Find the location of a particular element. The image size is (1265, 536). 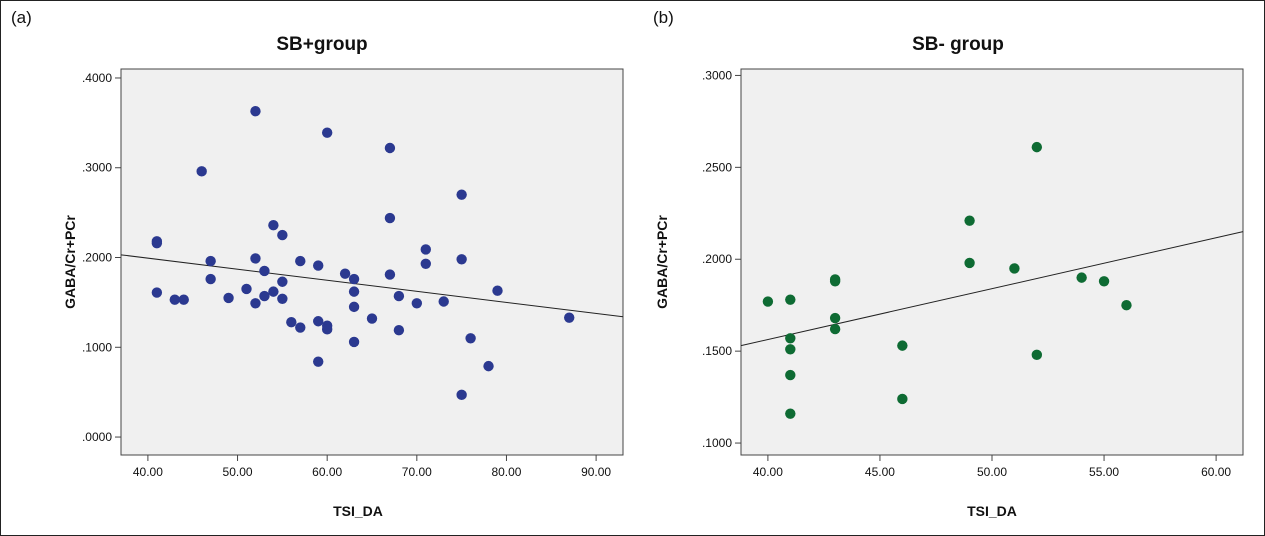

panel-a-y-tick-label: .3000 is located at coordinates (97, 168).